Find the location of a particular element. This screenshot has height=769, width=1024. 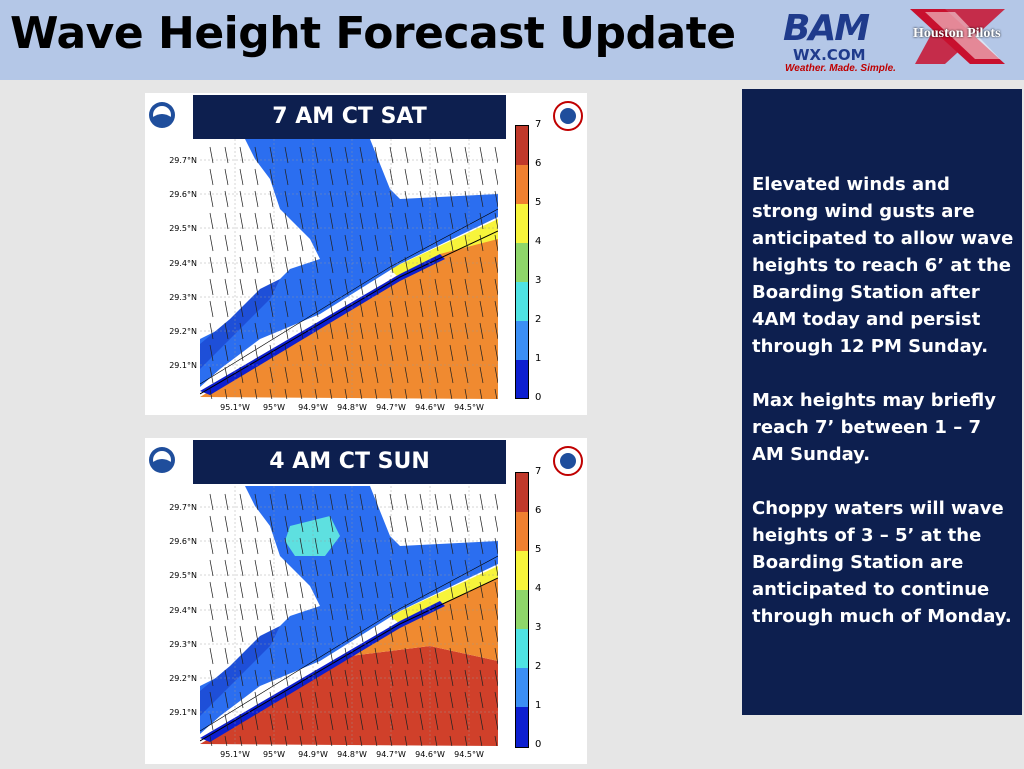

lat-tick: 29.6°N is located at coordinates (183, 541).